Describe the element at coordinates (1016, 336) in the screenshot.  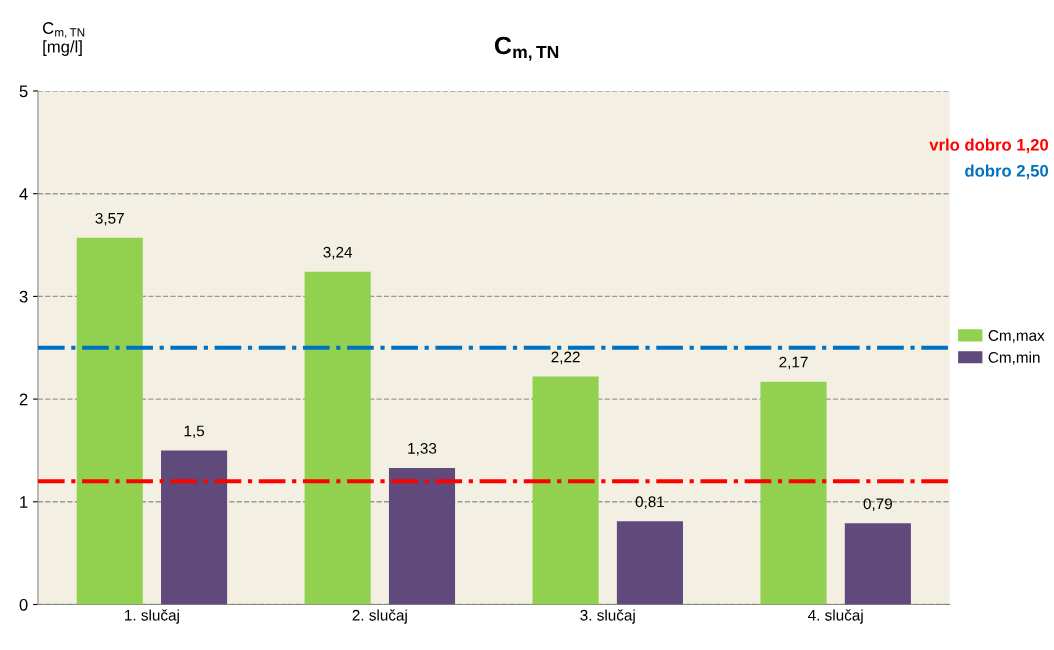
I see `legend-label: Cm,max` at that location.